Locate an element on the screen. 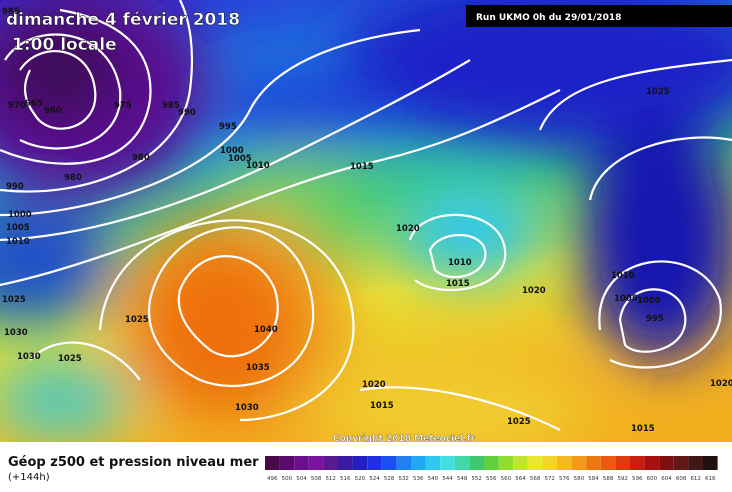  colorbar-label: 540 is located at coordinates (433, 479).